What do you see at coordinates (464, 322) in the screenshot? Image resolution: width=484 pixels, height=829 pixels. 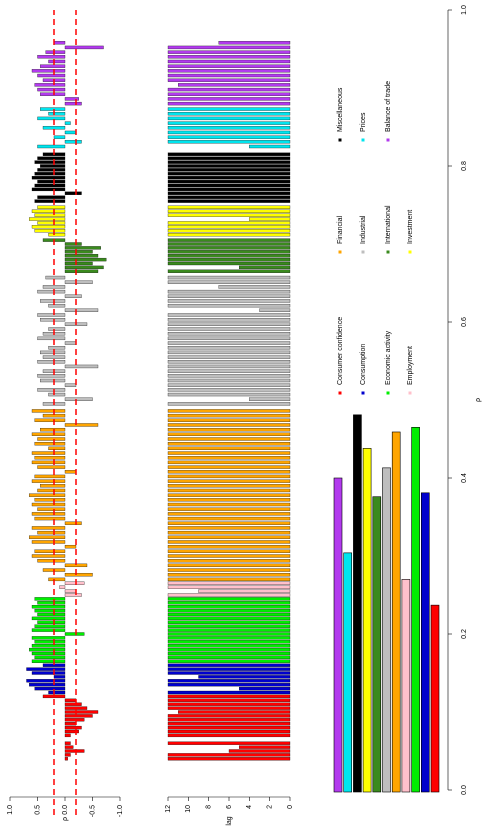 I see `x-tick-label: 0.6` at bounding box center [464, 322].